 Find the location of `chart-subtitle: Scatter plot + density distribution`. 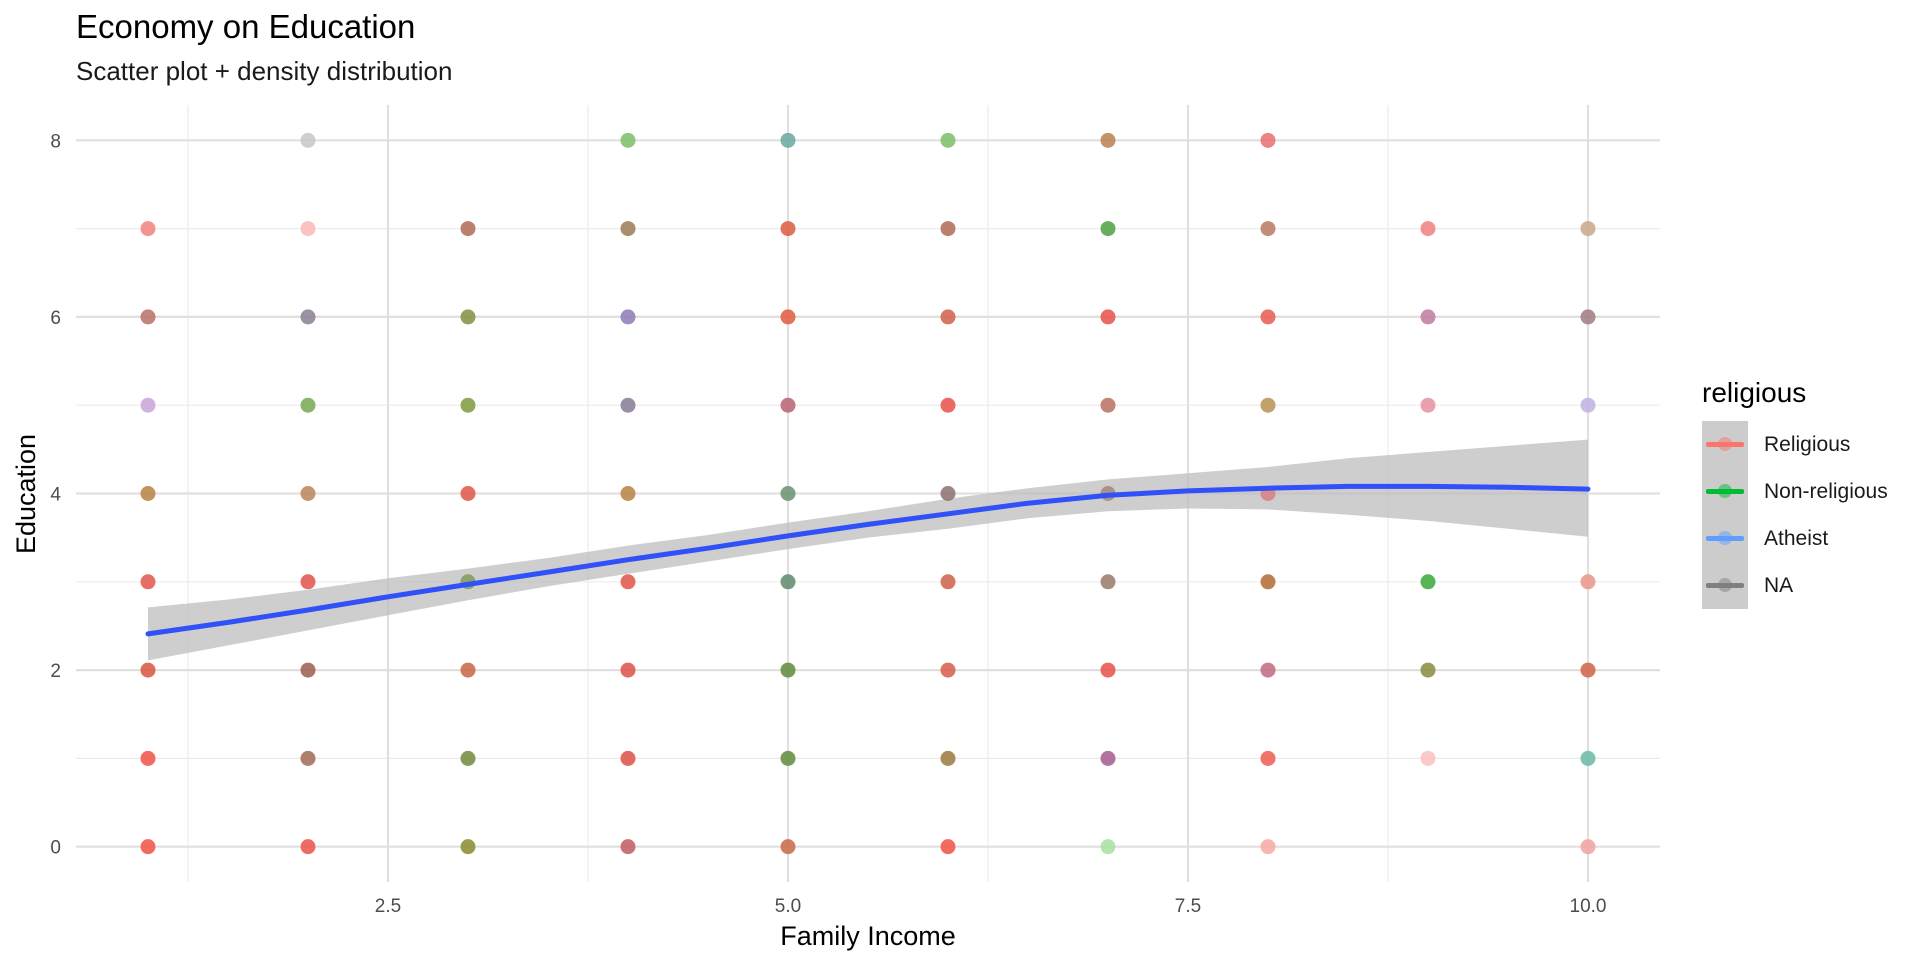

chart-subtitle: Scatter plot + density distribution is located at coordinates (264, 71).